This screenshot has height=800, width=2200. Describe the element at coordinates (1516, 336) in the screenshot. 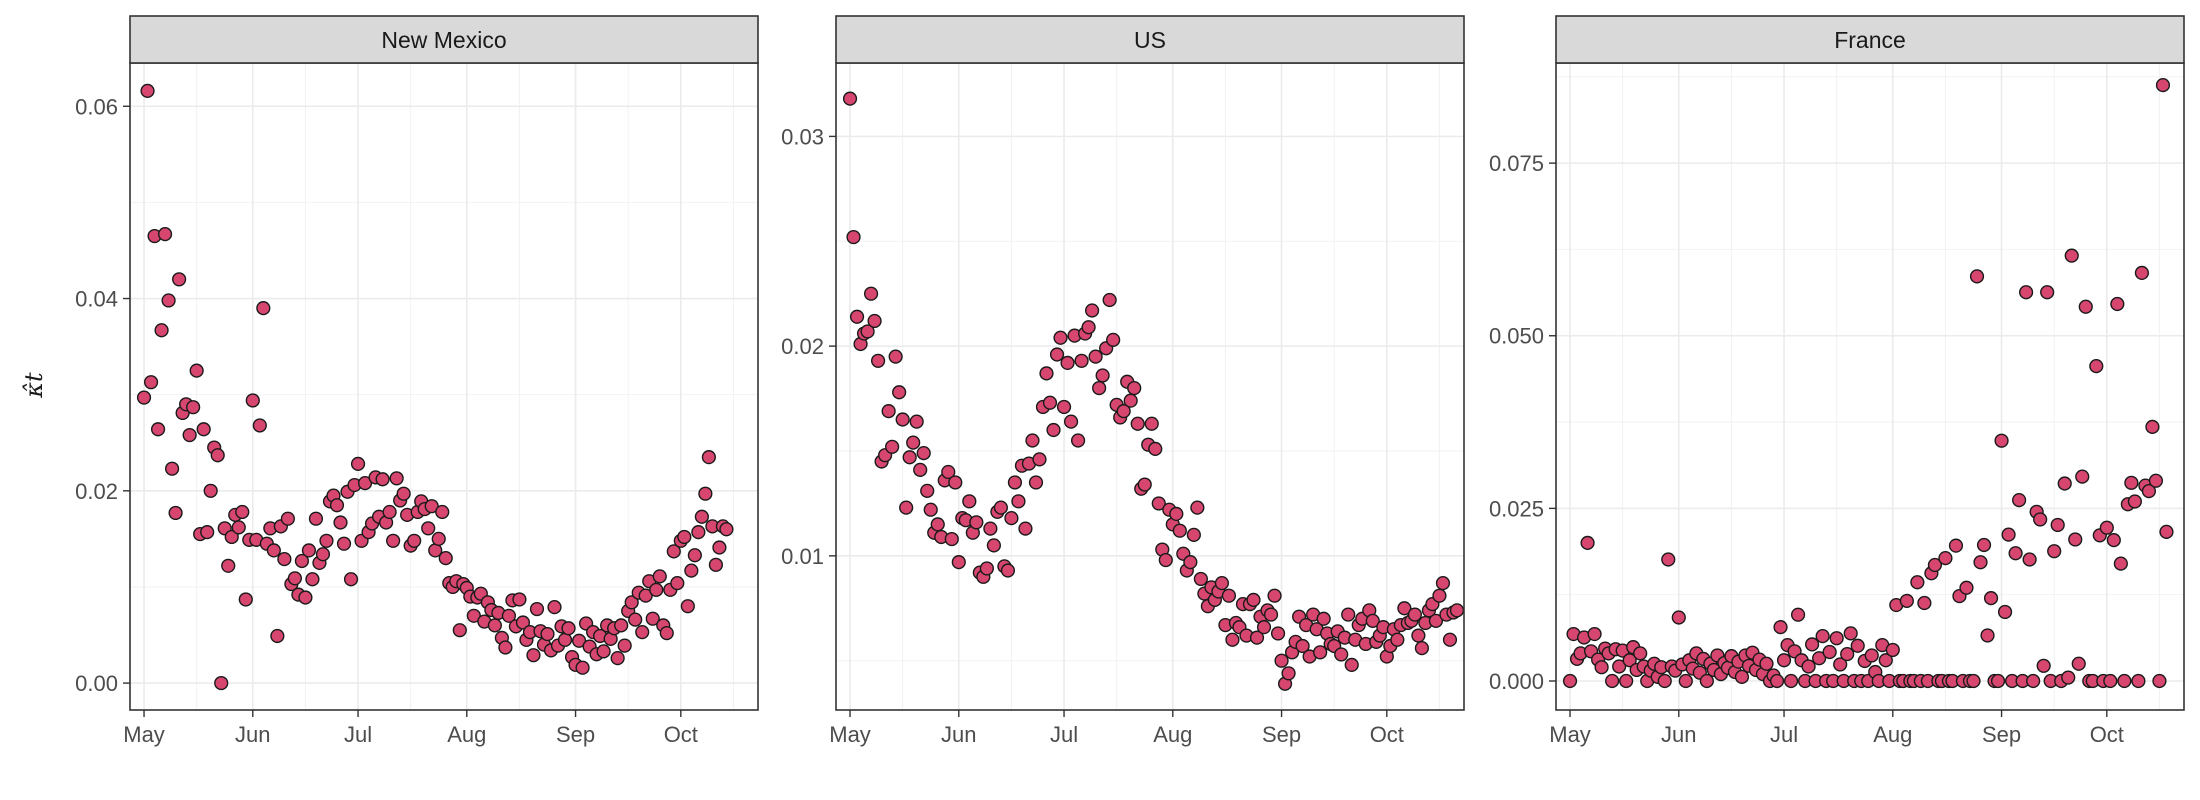

I see `y-tick-label: 0.050` at that location.